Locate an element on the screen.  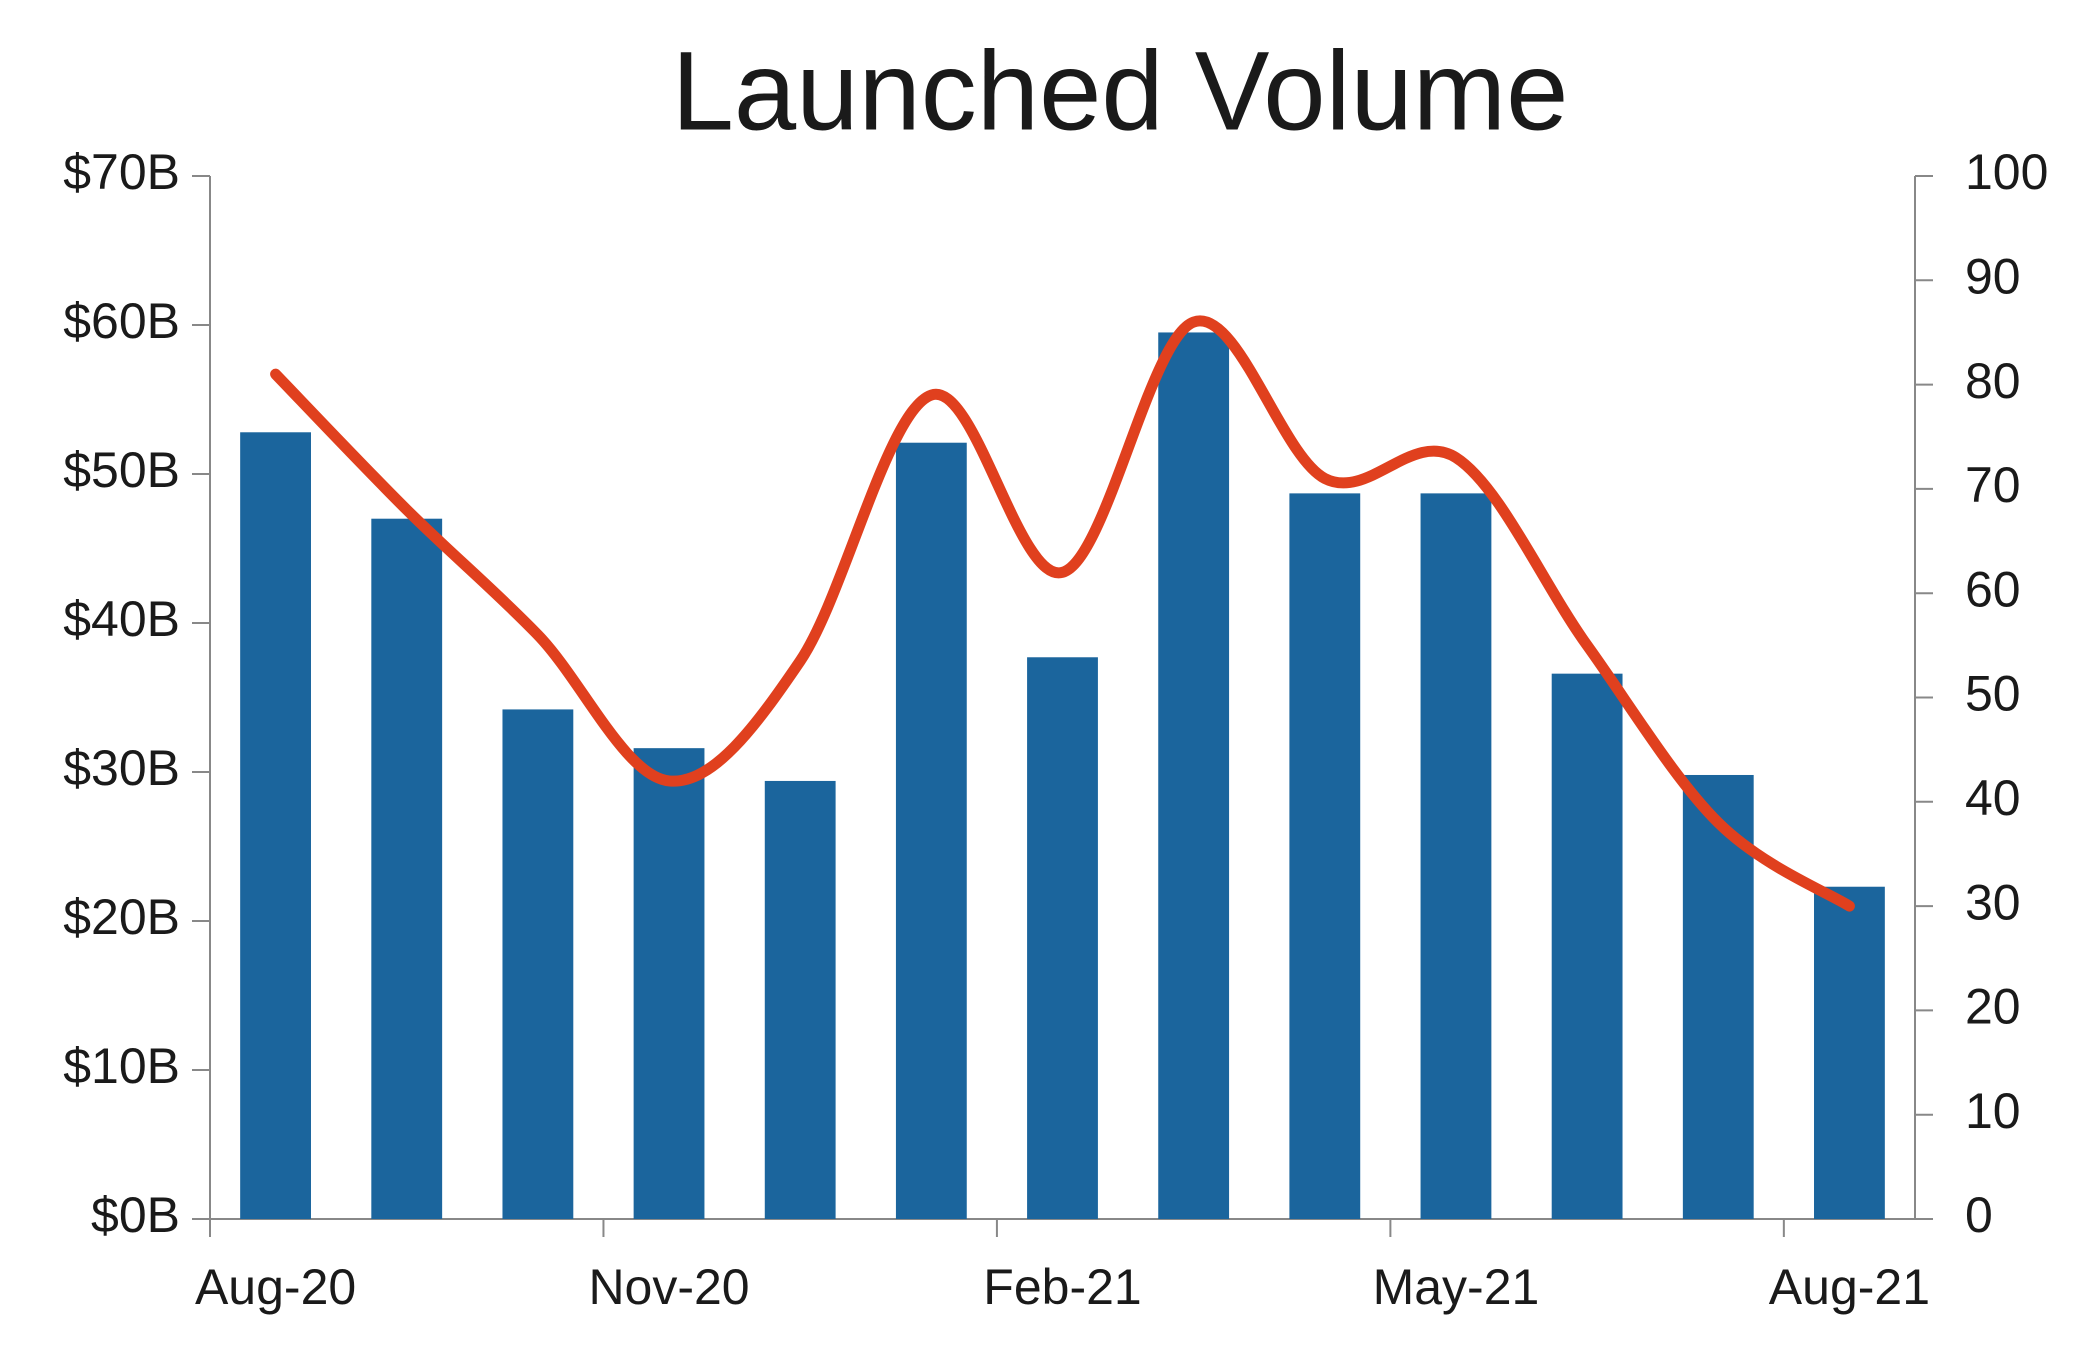
y2-tick-label: 30 is located at coordinates (1993, 902).